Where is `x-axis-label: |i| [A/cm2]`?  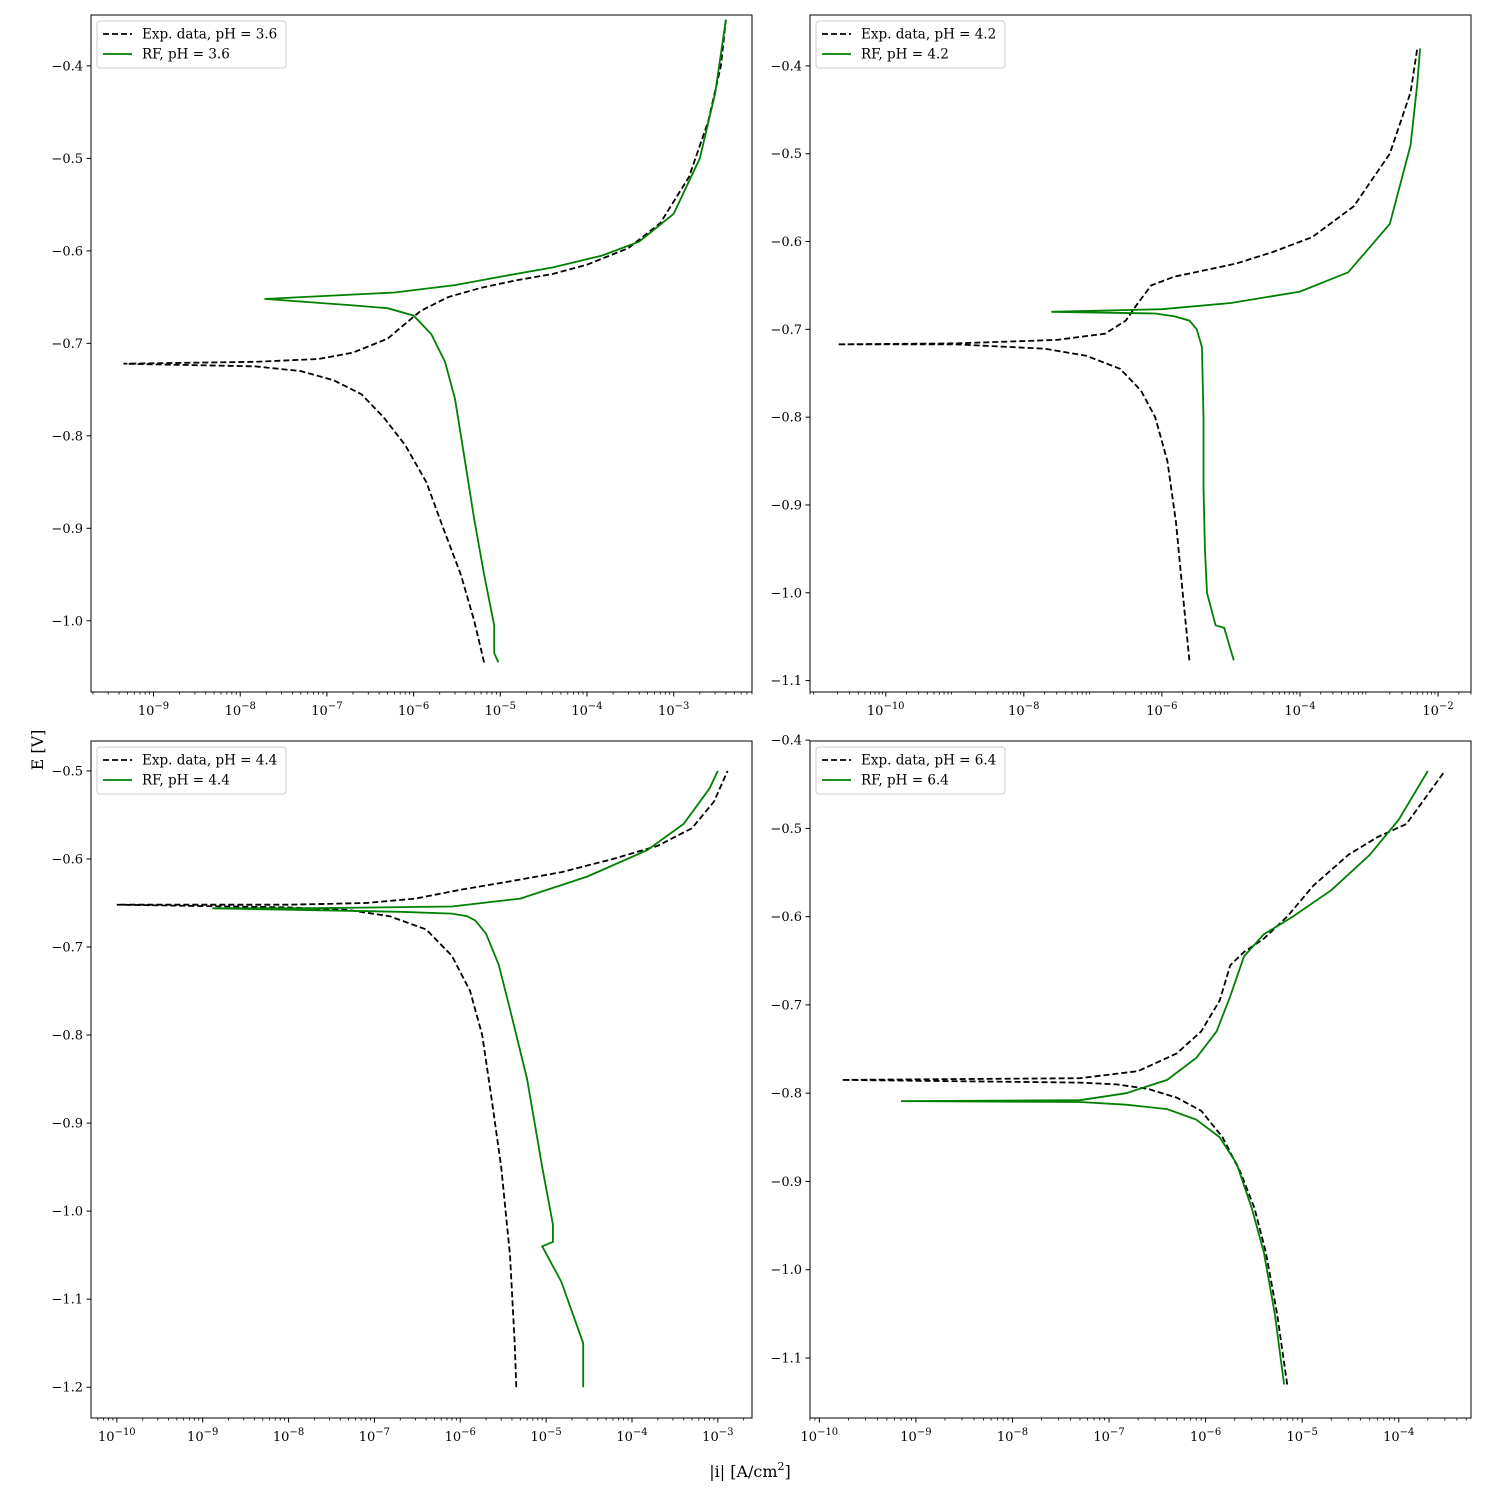
x-axis-label: |i| [A/cm2] is located at coordinates (750, 1470).